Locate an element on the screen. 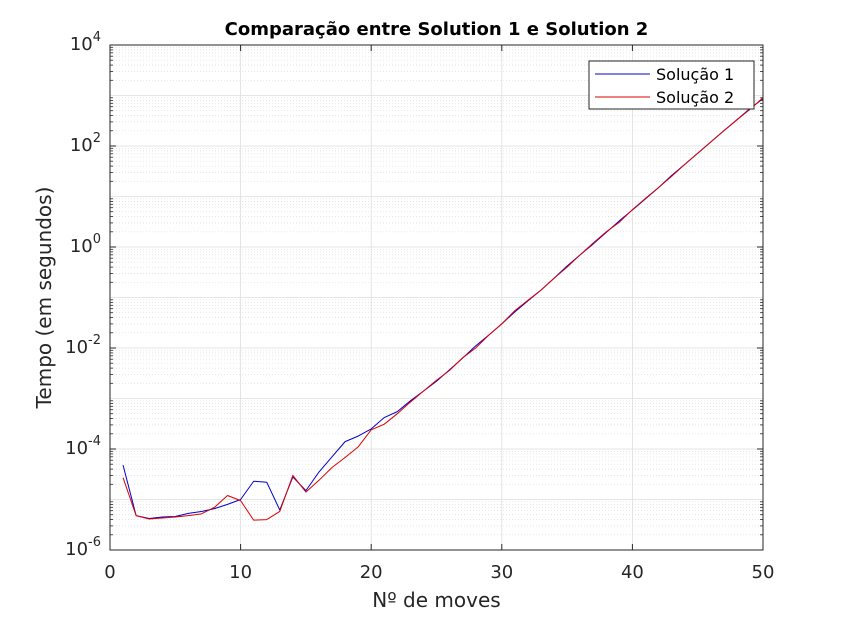 The height and width of the screenshot is (618, 844). legend-entry-solucao-1: Solução 1 is located at coordinates (695, 74).